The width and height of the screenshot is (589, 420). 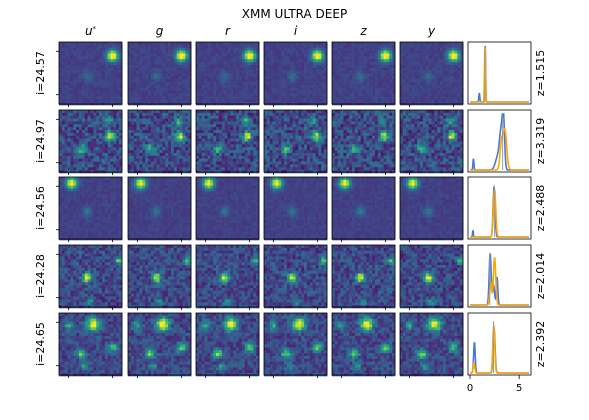 I want to click on cutout-row-4: i=24.65 z=2.392, so click(x=290, y=345).